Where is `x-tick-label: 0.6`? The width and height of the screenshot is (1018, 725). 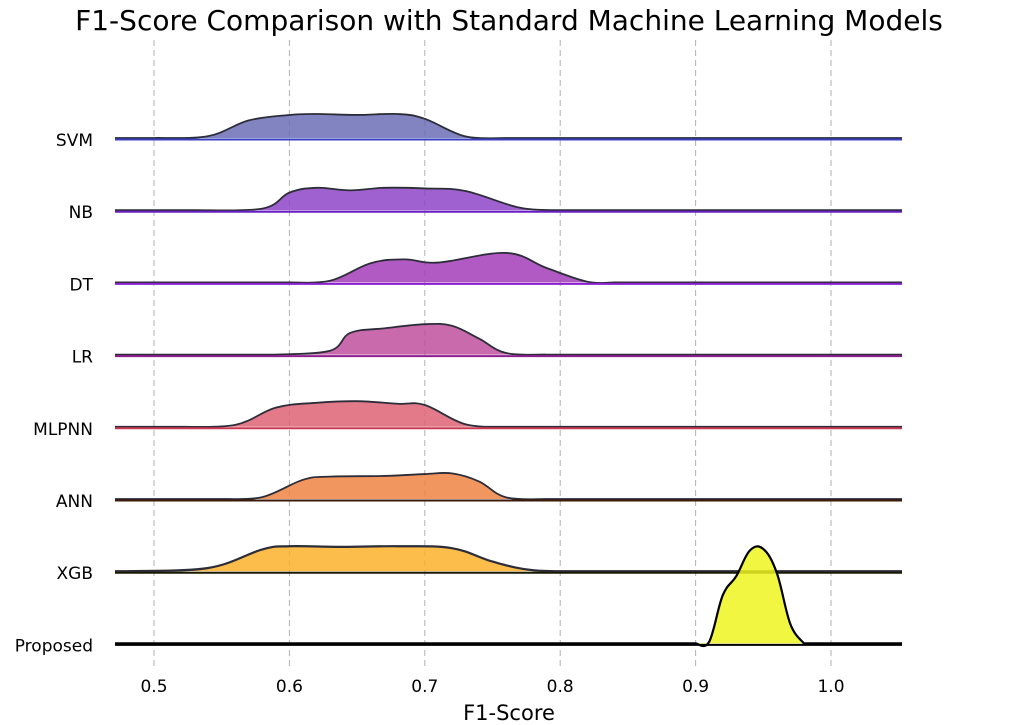 x-tick-label: 0.6 is located at coordinates (289, 687).